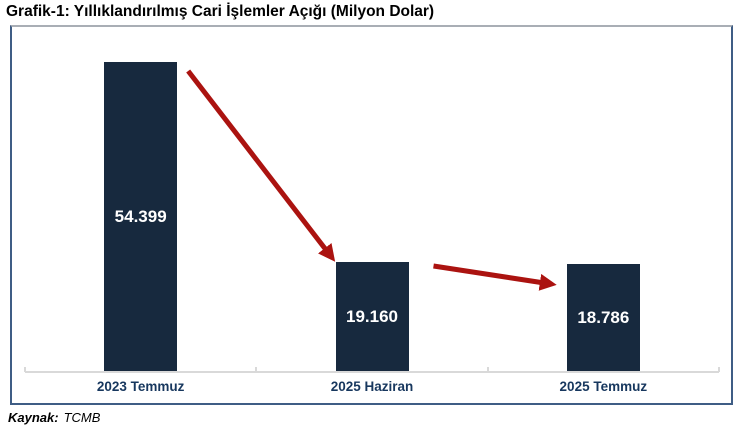  Describe the element at coordinates (82, 417) in the screenshot. I see `source-value: TCMB` at that location.